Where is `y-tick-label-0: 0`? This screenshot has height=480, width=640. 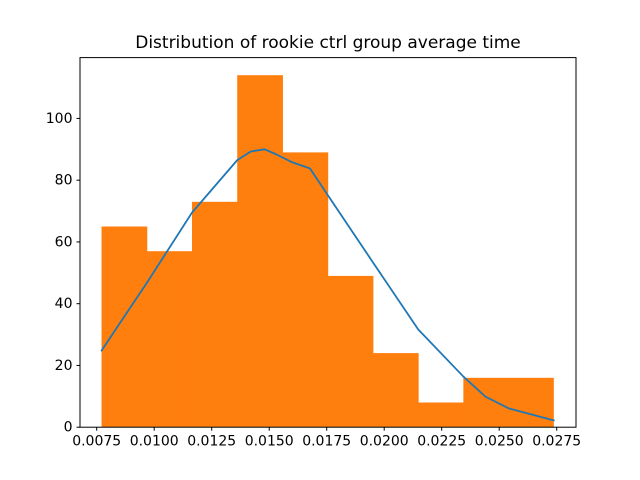
y-tick-label-0: 0 is located at coordinates (68, 428).